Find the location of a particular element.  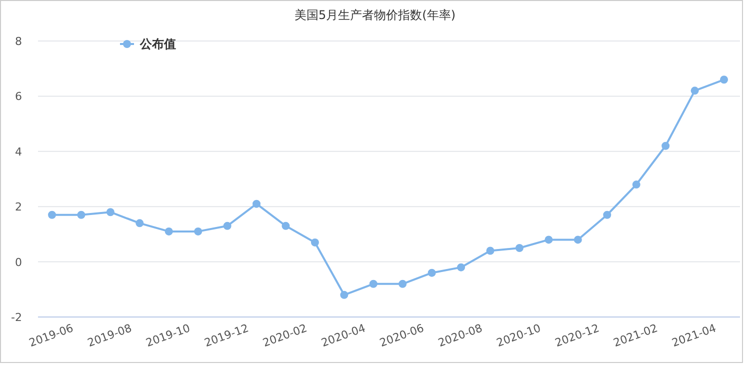

y-tick-label: 0 is located at coordinates (18, 262).